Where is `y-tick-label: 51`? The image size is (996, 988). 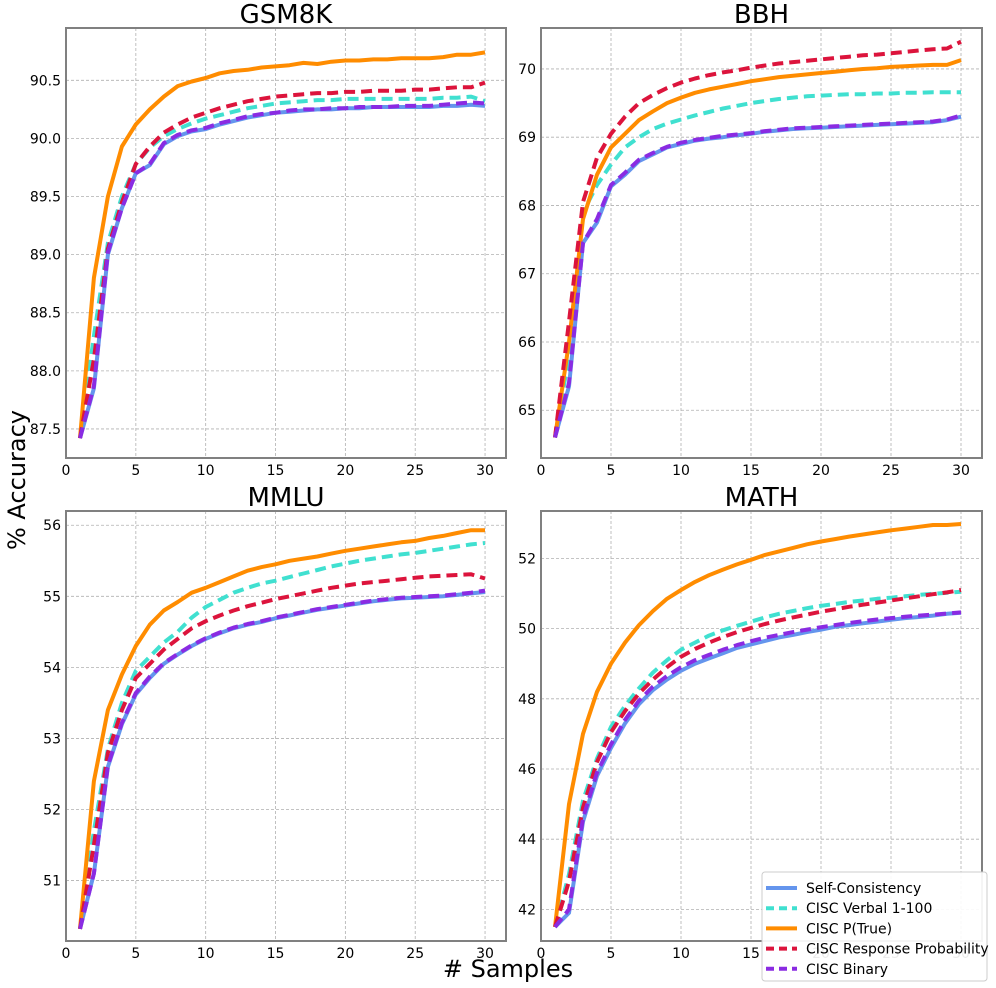
y-tick-label: 51 is located at coordinates (52, 882).